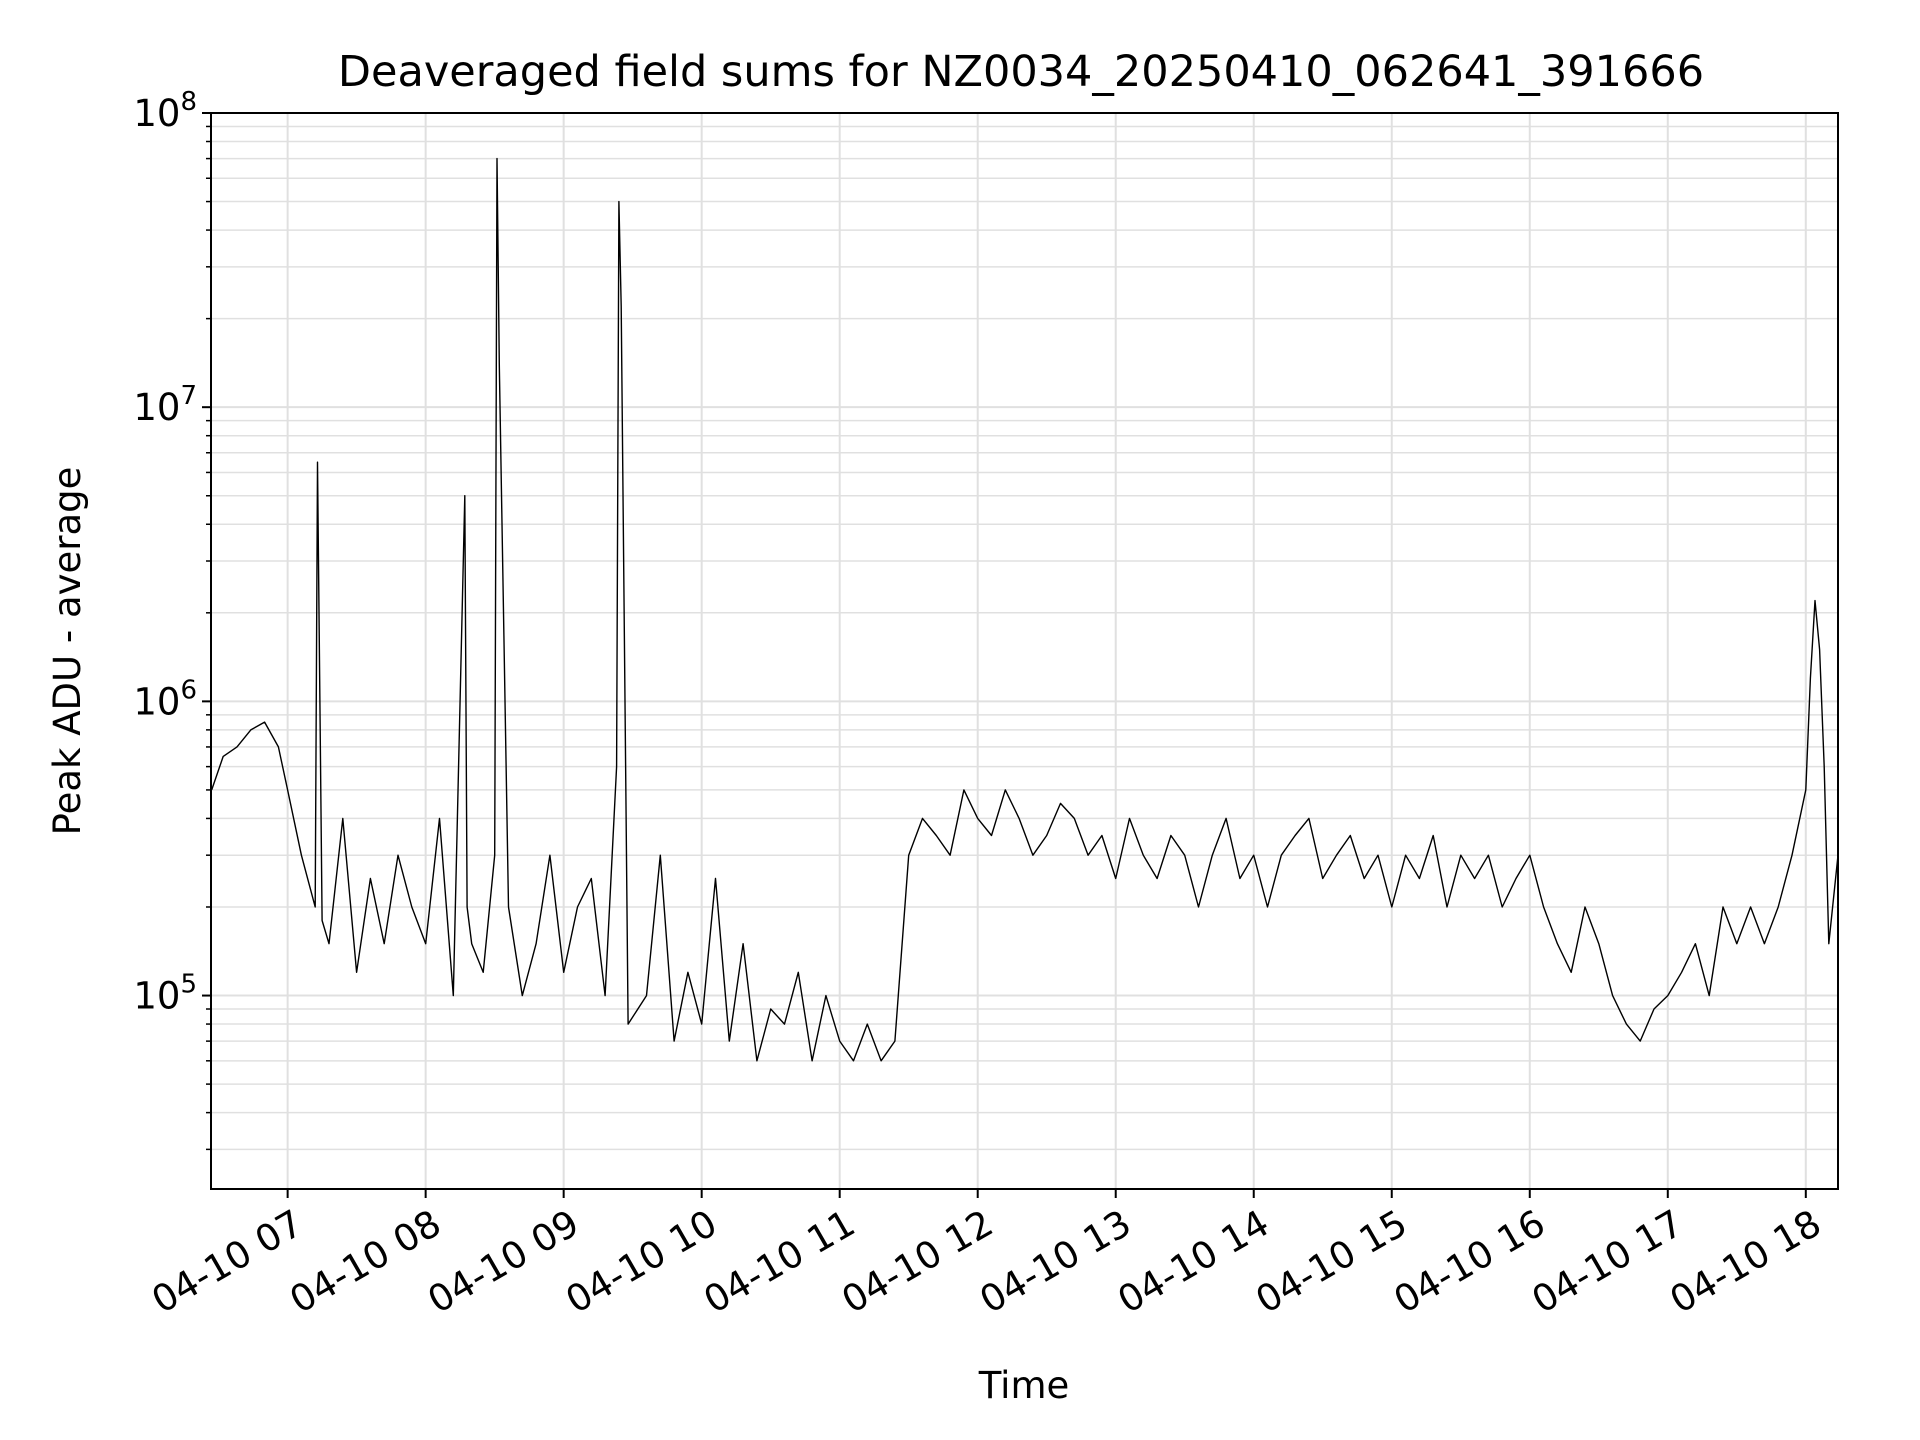 This screenshot has height=1440, width=1920. Describe the element at coordinates (165, 699) in the screenshot. I see `y-tick-label: 106` at that location.